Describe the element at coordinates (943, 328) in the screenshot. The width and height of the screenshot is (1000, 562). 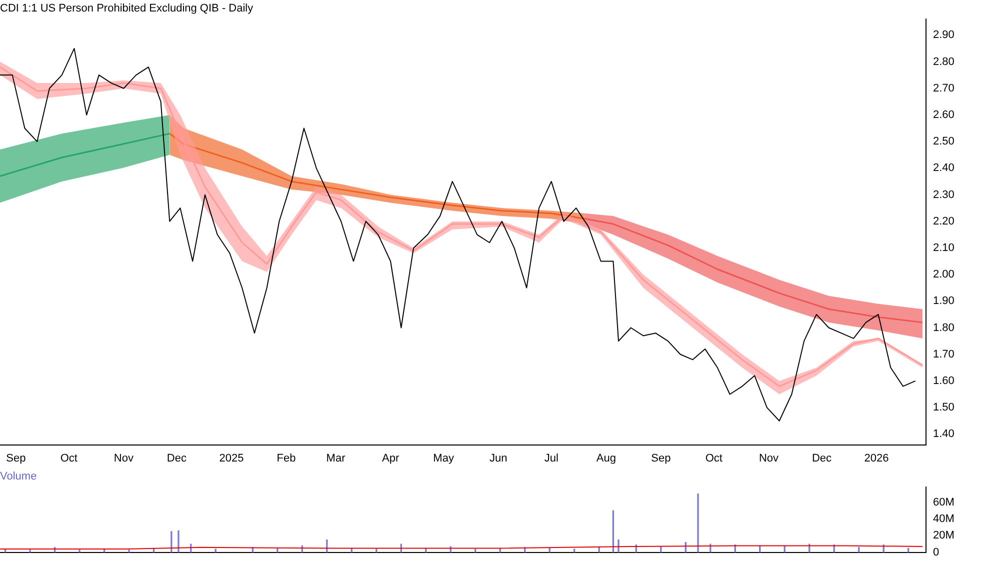
I see `y-tick-label: 1.80` at that location.